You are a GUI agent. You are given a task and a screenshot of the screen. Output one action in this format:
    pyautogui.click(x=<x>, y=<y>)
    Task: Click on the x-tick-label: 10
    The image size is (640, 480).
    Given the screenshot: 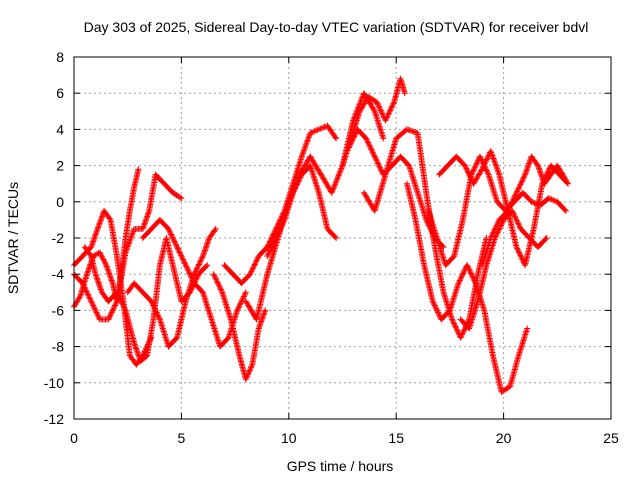 What is the action you would take?
    pyautogui.click(x=289, y=438)
    